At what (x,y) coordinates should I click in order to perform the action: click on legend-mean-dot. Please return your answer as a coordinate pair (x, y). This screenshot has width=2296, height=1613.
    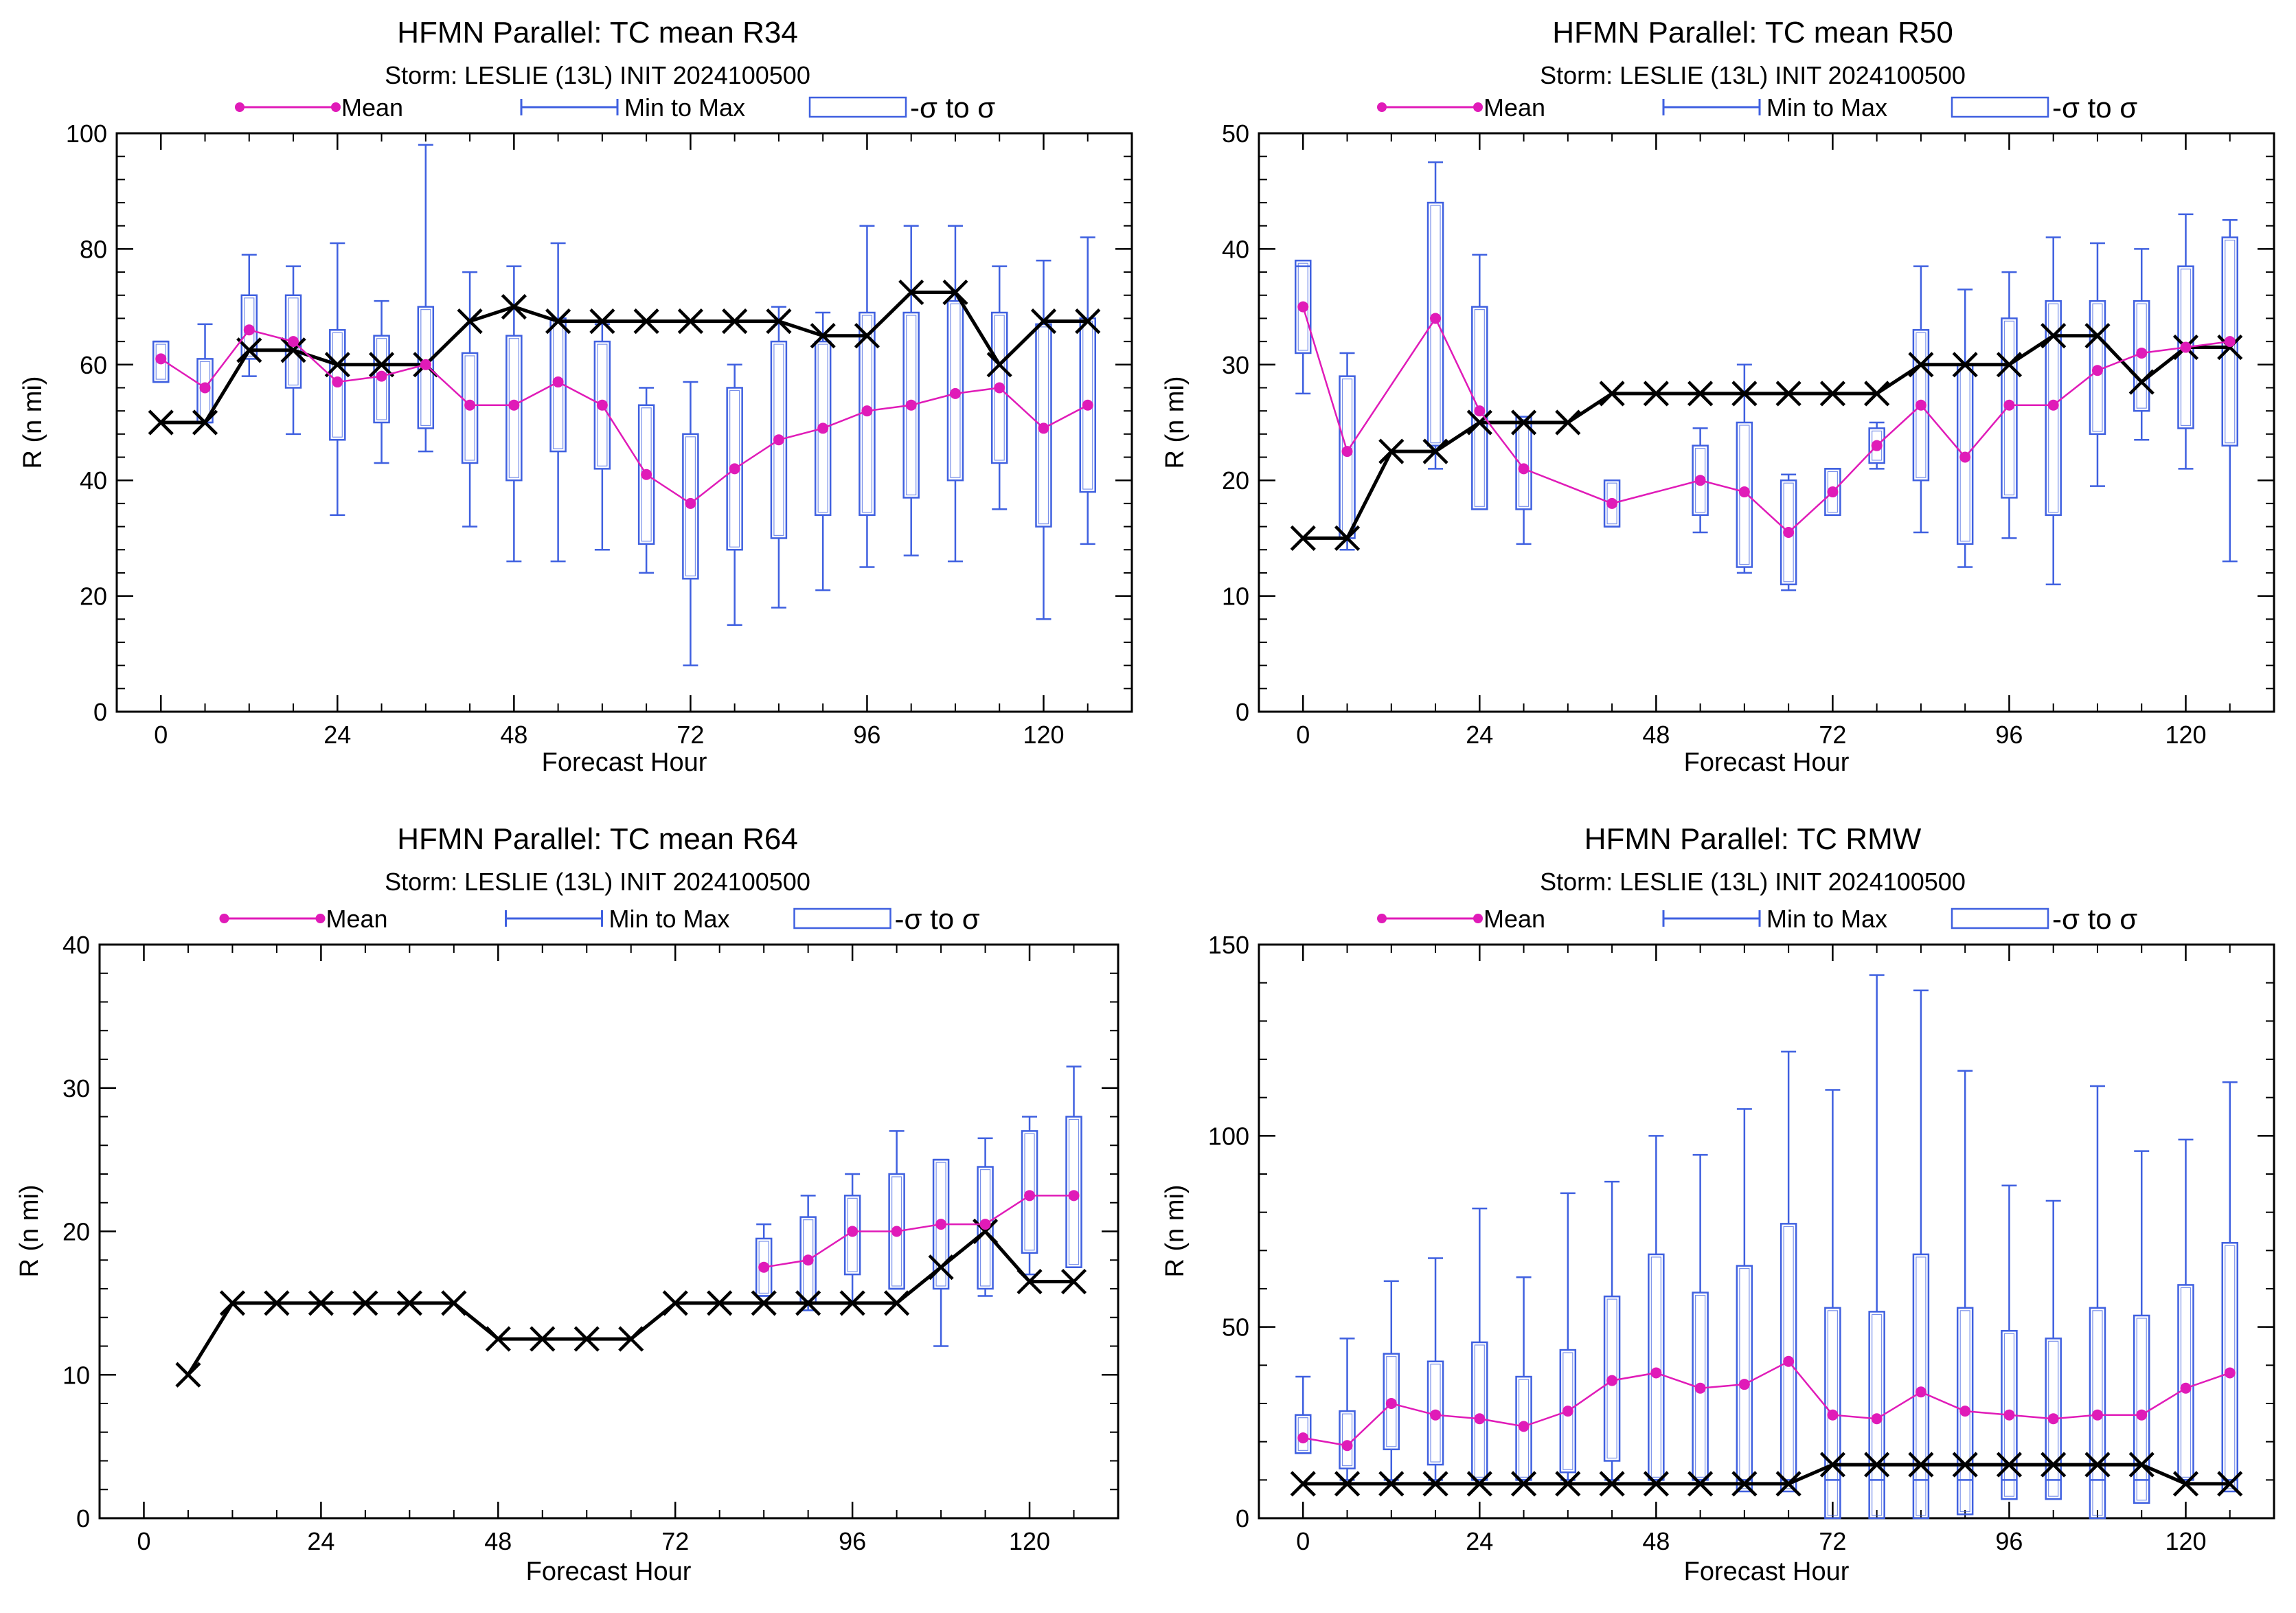
    Looking at the image, I should click on (1478, 918).